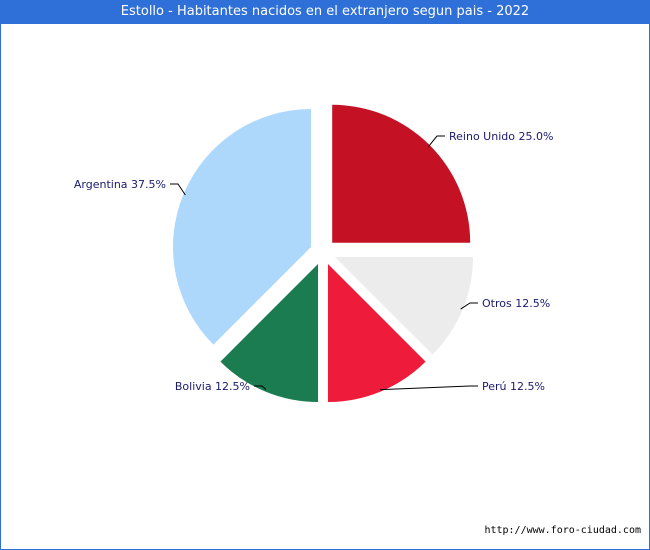 Image resolution: width=650 pixels, height=550 pixels. What do you see at coordinates (269, 333) in the screenshot?
I see `pie-slice-bolivia` at bounding box center [269, 333].